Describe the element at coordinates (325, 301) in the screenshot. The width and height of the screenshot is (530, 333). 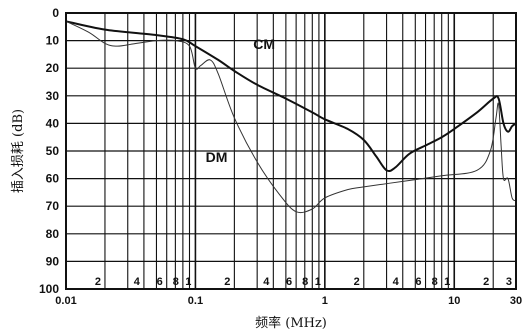
I see `x-tick-label: 1` at that location.